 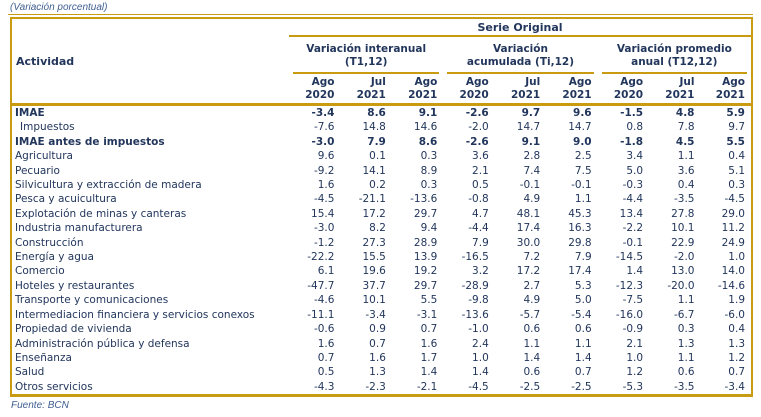 What do you see at coordinates (635, 372) in the screenshot?
I see `value-cell: 1.2` at bounding box center [635, 372].